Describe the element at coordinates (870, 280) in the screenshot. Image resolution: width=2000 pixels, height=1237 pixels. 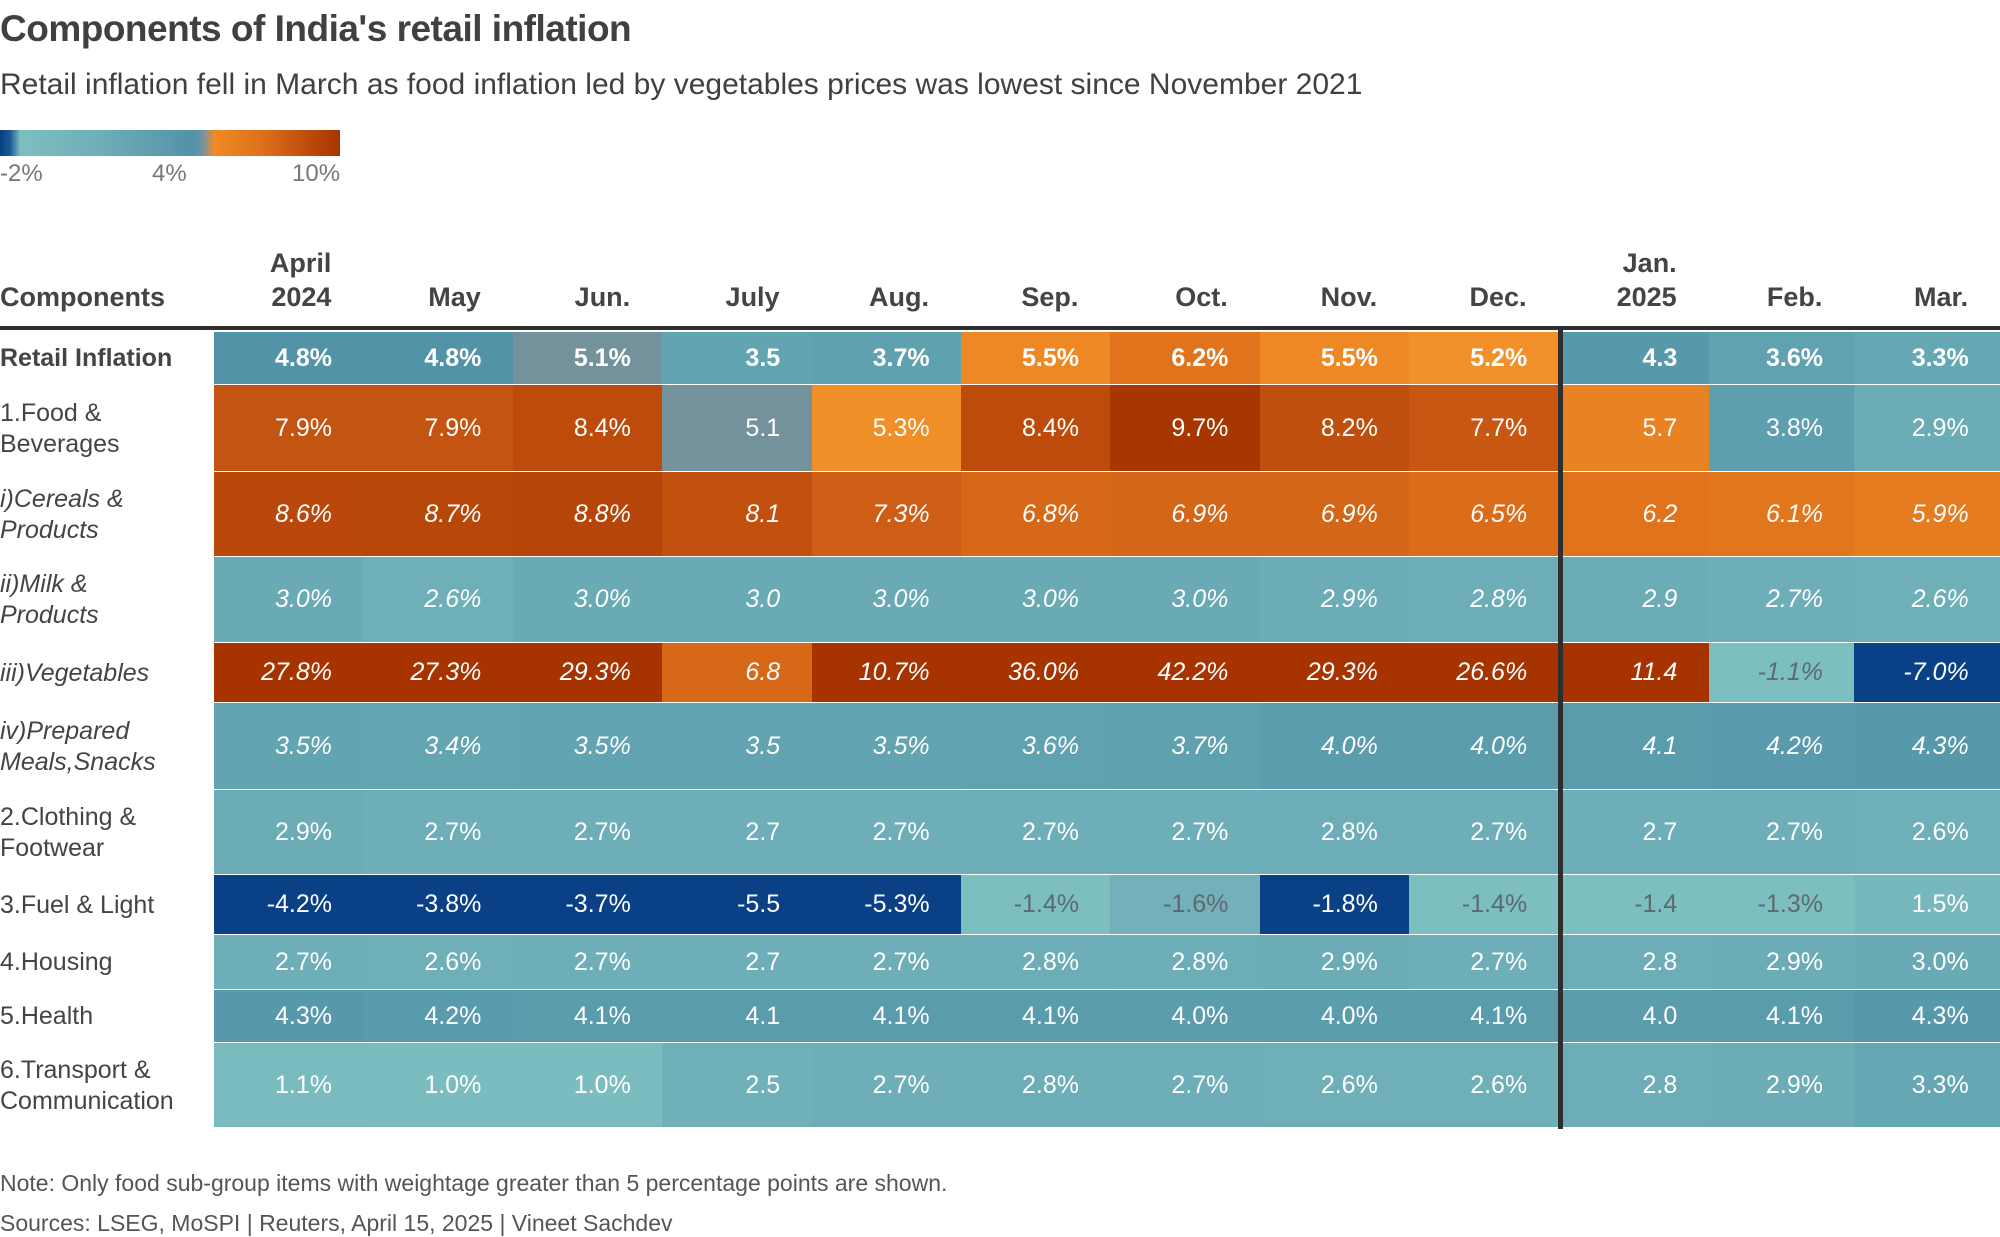
I see `column-header: Aug.` at that location.